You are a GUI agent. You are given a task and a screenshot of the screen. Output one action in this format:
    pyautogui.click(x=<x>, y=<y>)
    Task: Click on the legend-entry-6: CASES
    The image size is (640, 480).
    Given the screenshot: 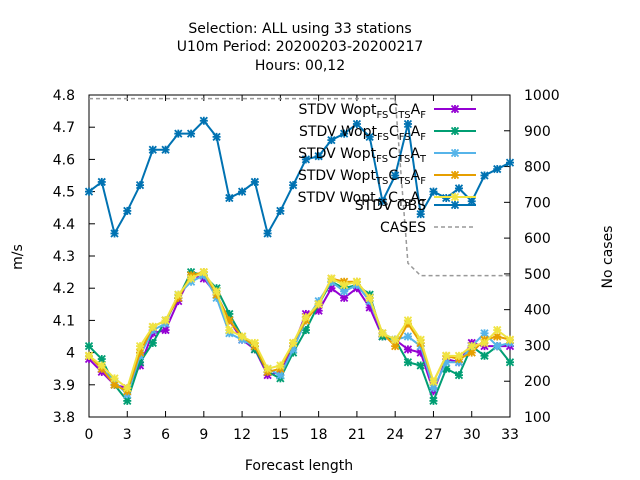 What is the action you would take?
    pyautogui.click(x=428, y=228)
    